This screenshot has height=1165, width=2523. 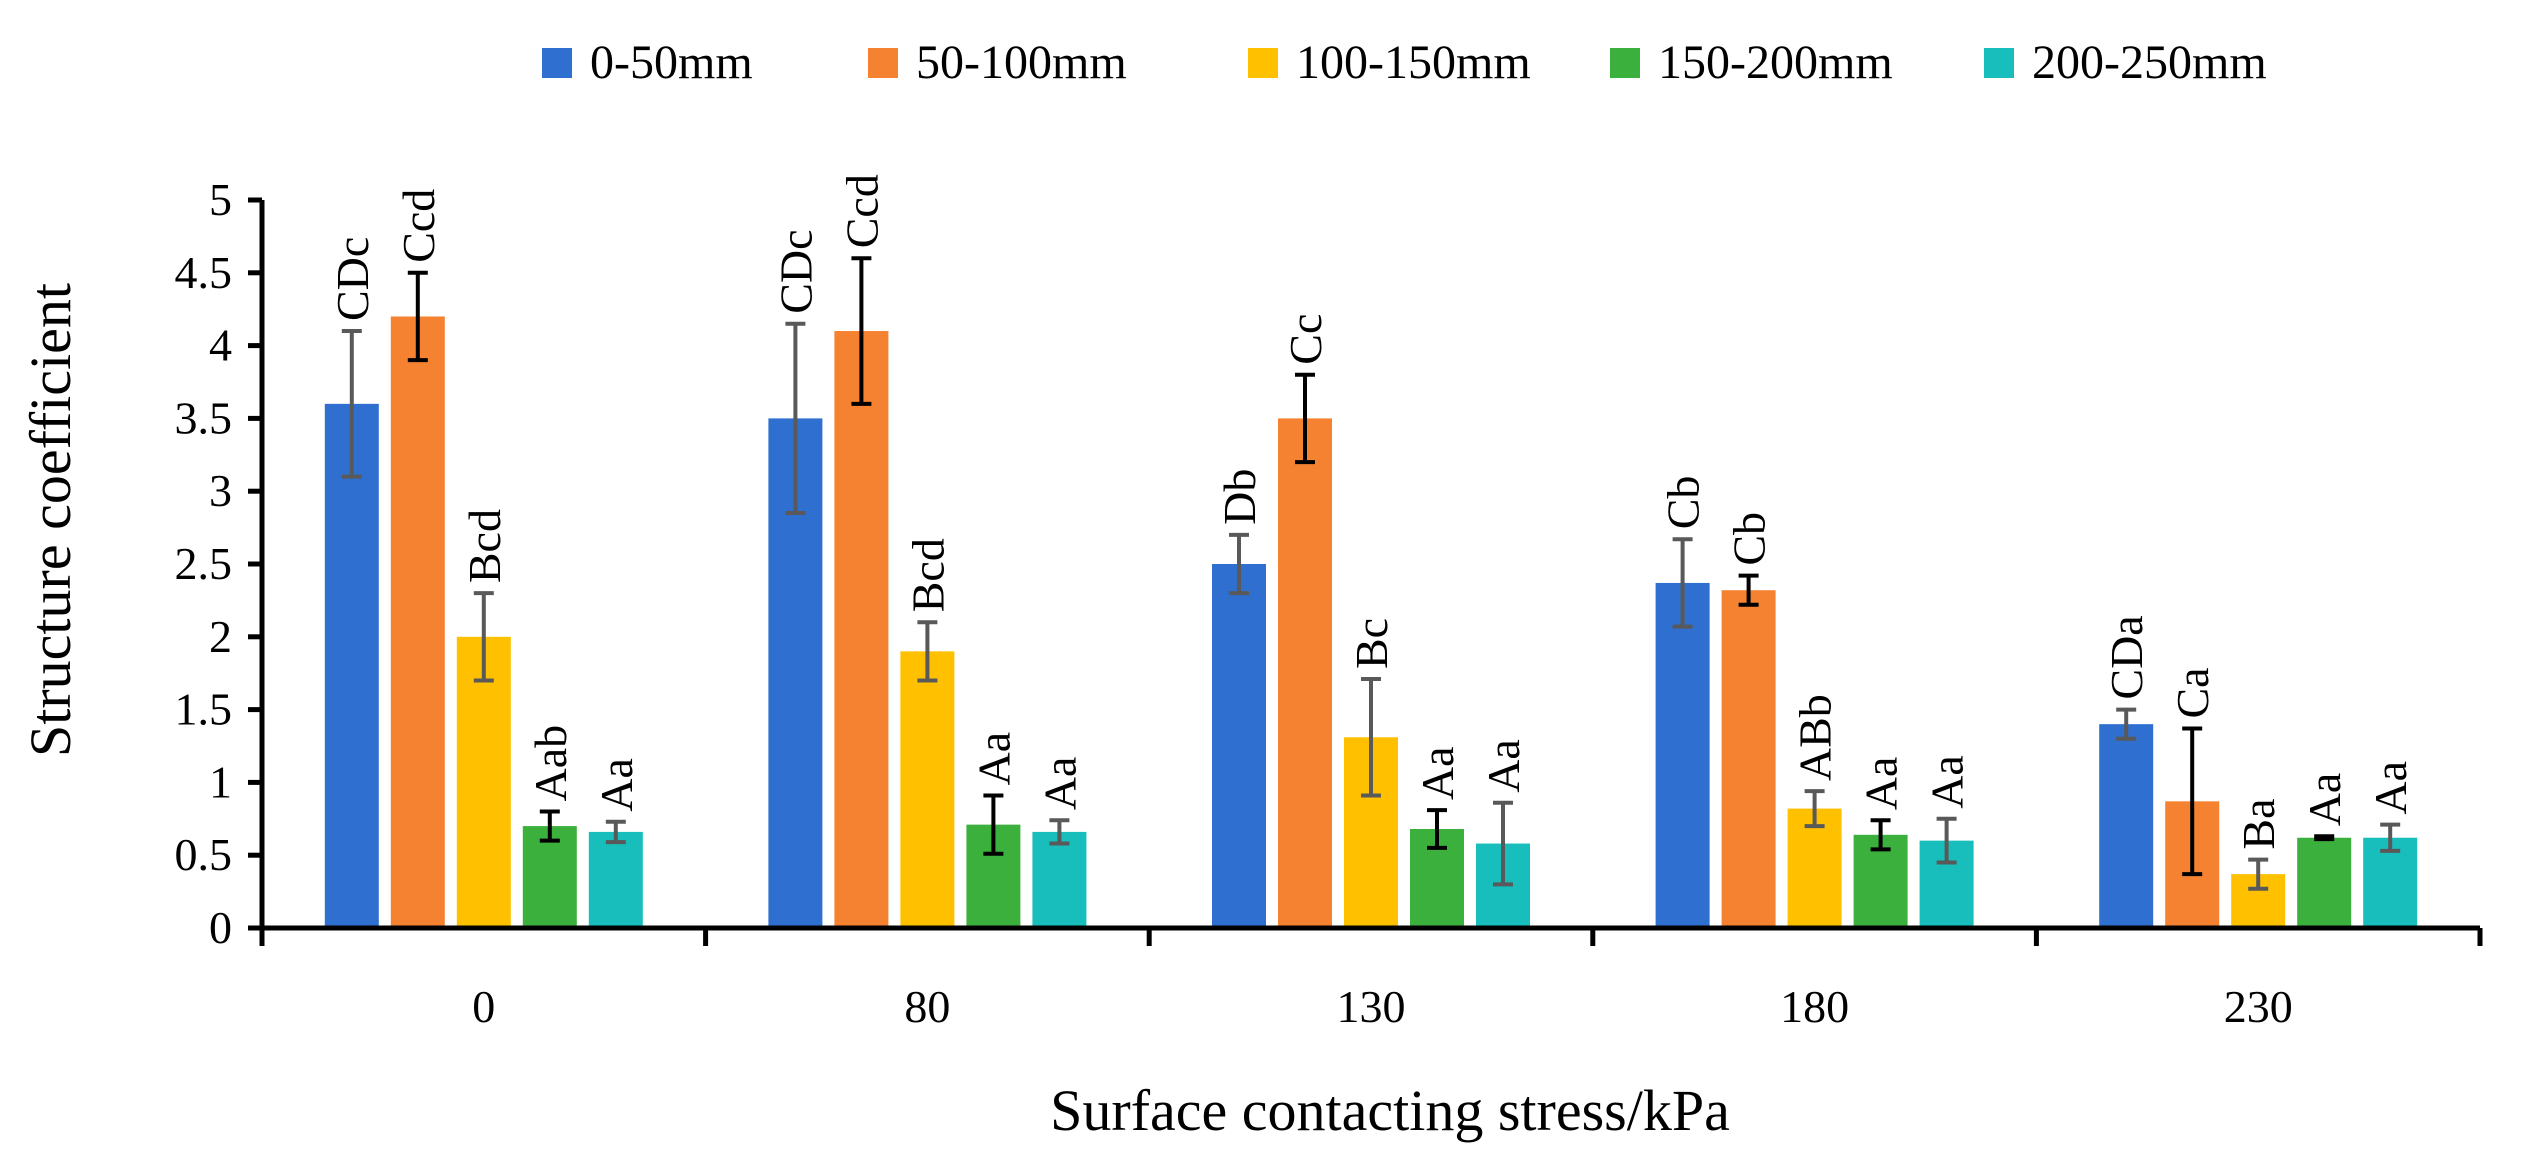 I want to click on y-tick-label: 1.5, so click(x=204, y=709).